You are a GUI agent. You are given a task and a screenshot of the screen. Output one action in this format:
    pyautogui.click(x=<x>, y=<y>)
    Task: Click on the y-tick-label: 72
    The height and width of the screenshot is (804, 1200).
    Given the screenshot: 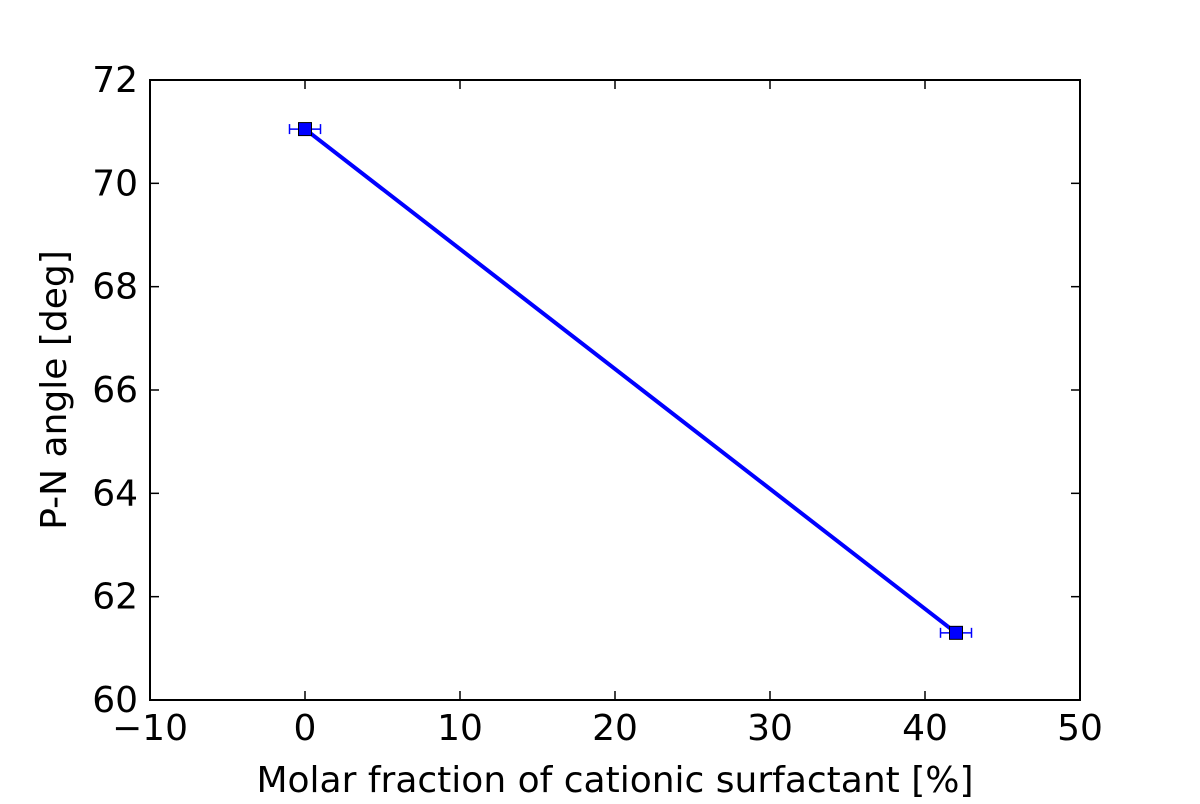 What is the action you would take?
    pyautogui.click(x=115, y=80)
    